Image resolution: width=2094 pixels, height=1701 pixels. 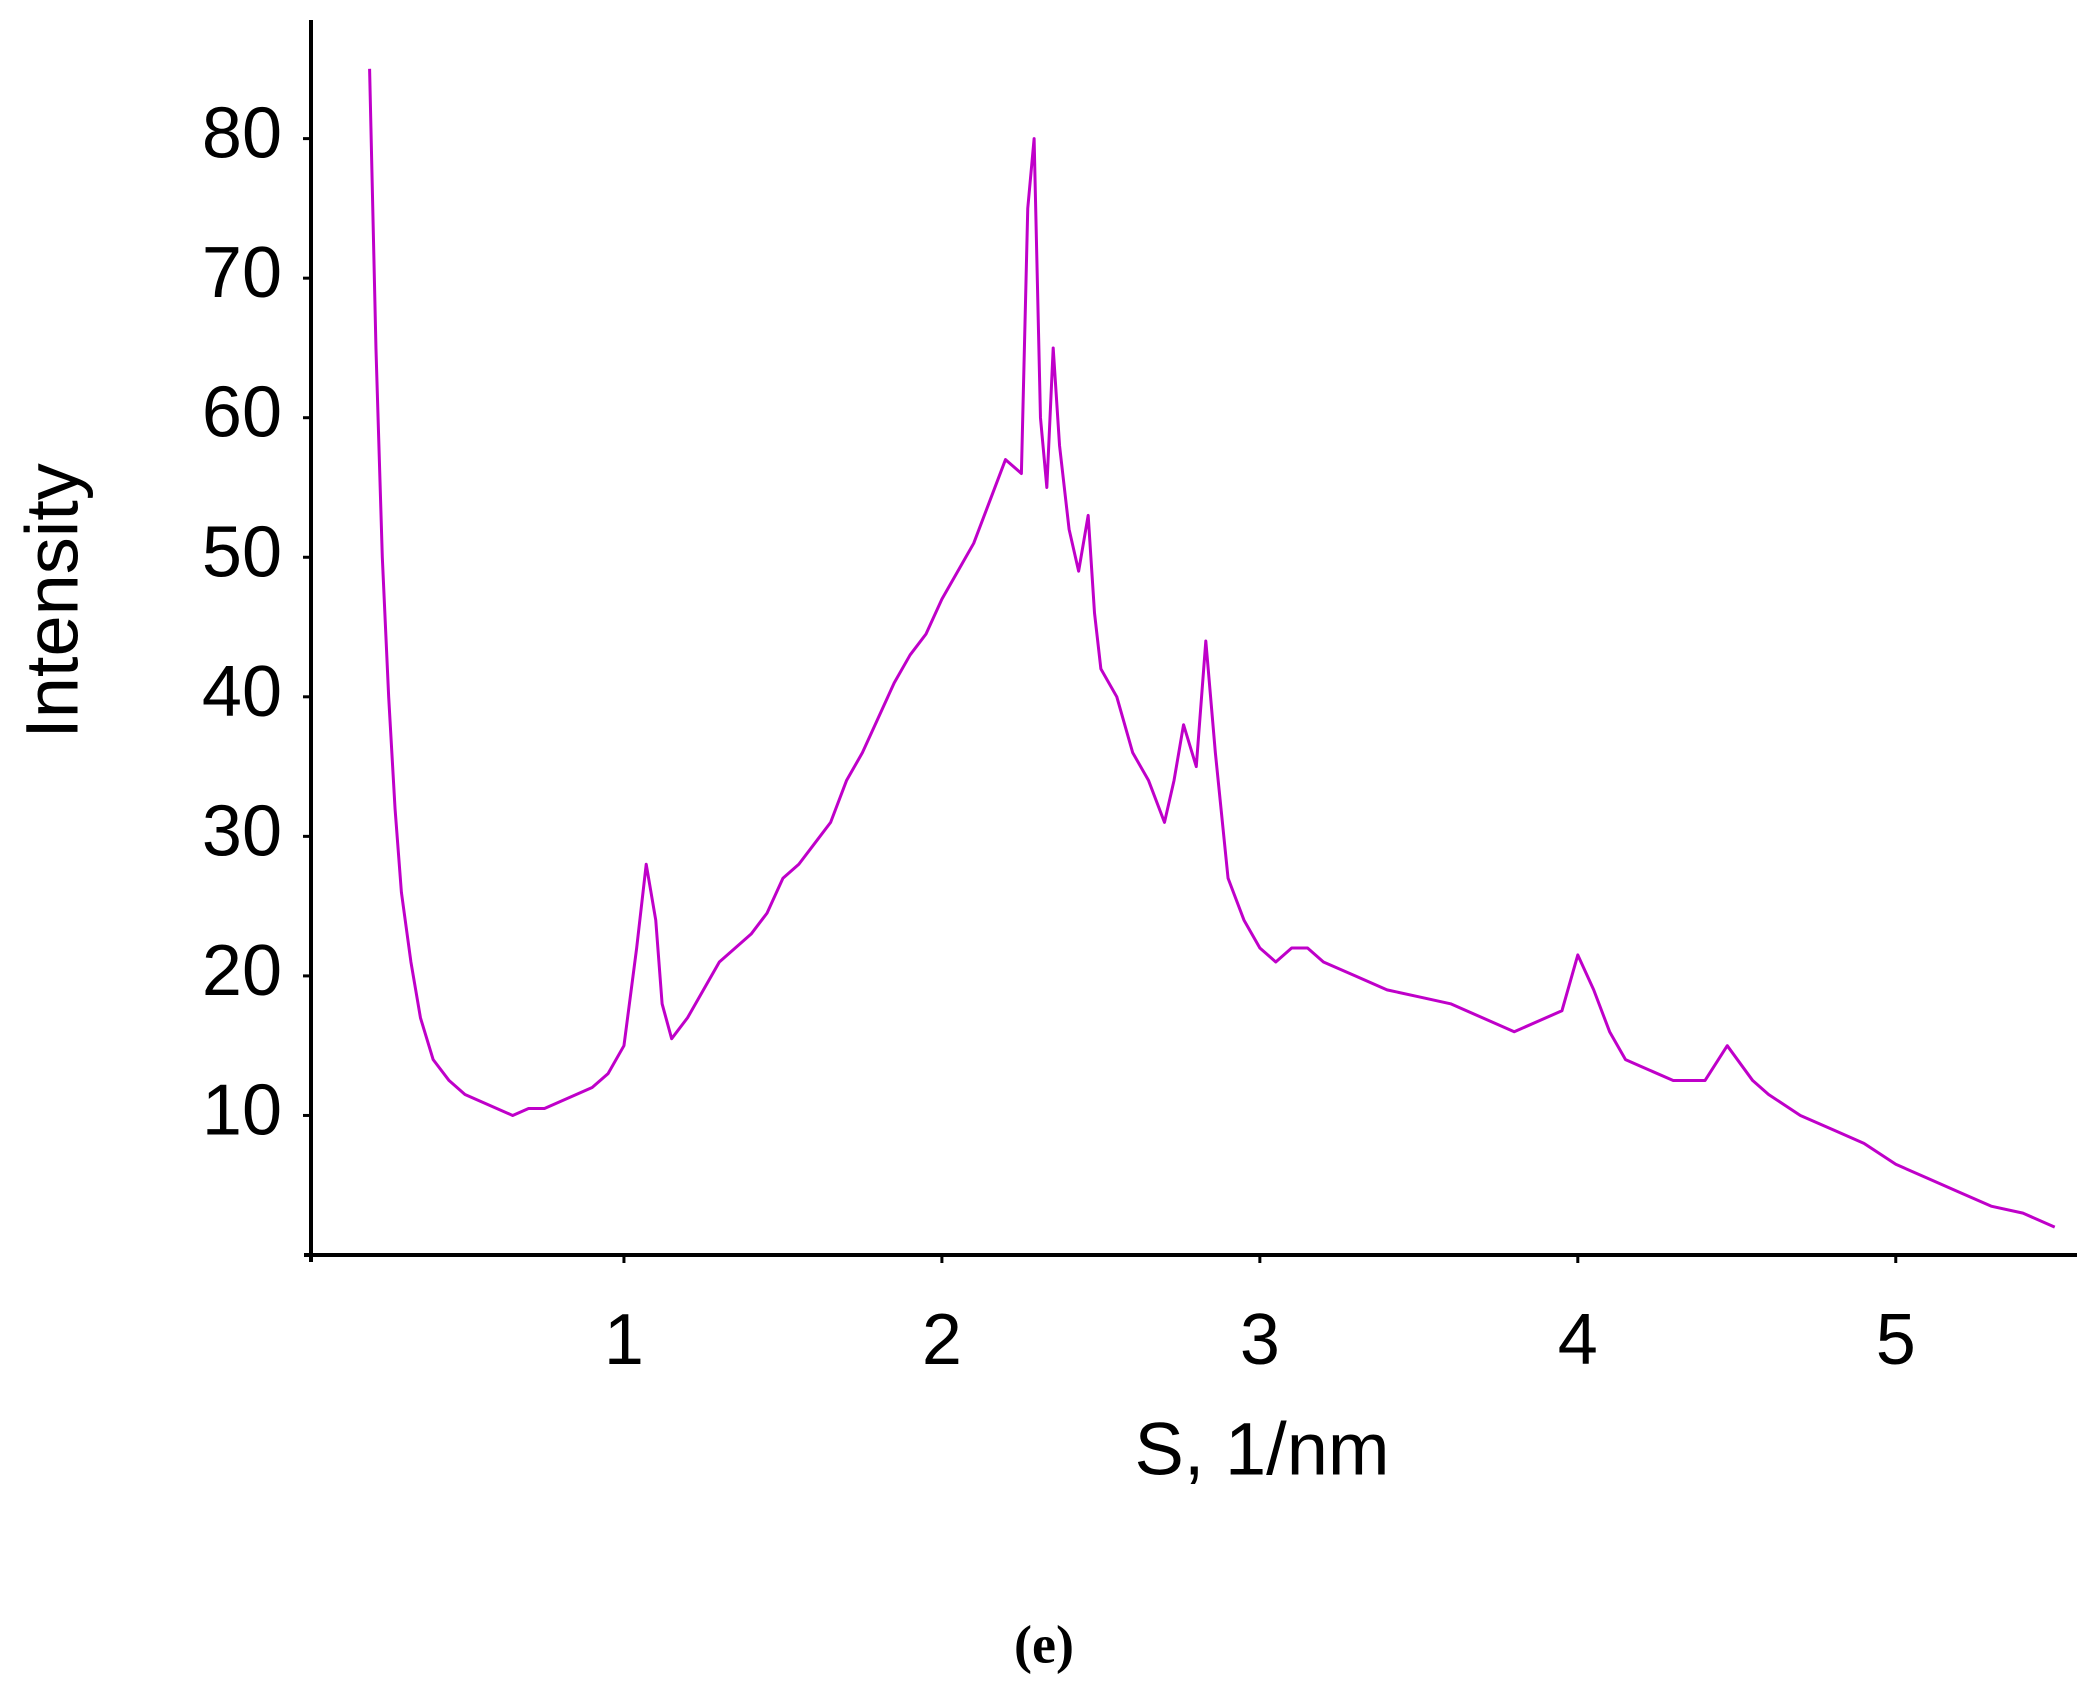 What do you see at coordinates (242, 1110) in the screenshot?
I see `y-tick-label: 10` at bounding box center [242, 1110].